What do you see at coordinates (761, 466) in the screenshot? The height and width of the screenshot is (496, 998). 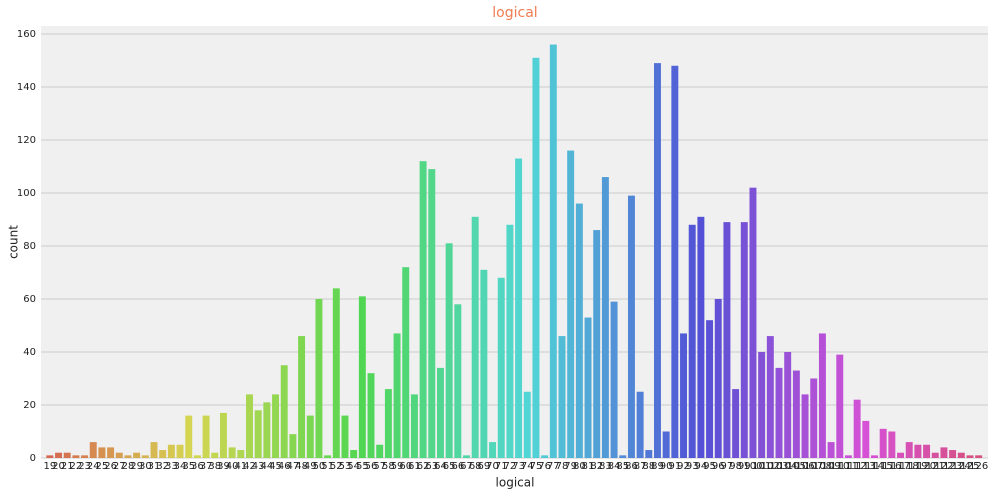 I see `x-tick-label: 101` at bounding box center [761, 466].